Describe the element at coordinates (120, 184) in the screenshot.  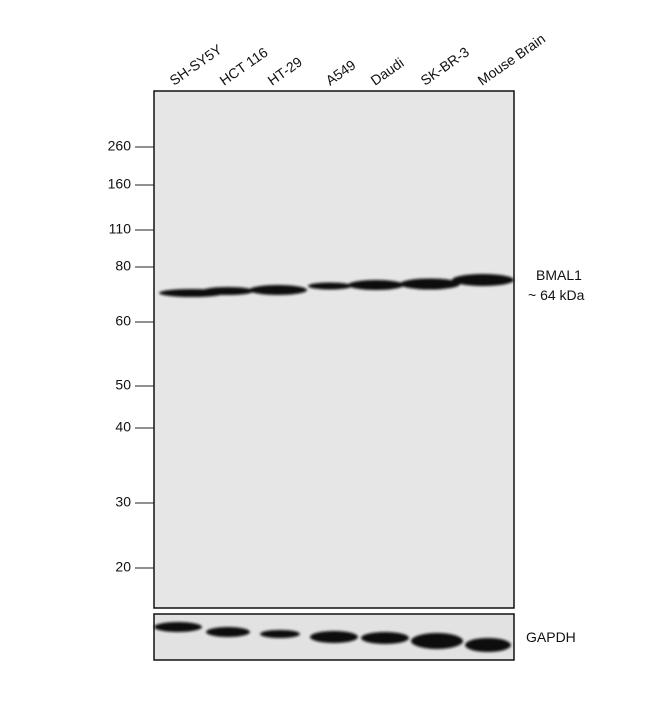
I see `marker-label: 160` at that location.